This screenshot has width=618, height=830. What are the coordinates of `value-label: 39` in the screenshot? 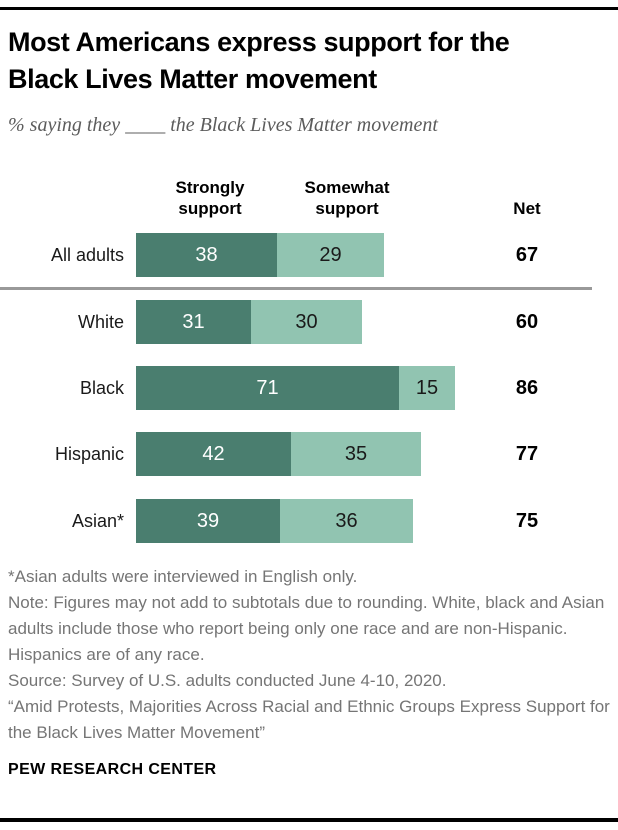 It's located at (208, 520).